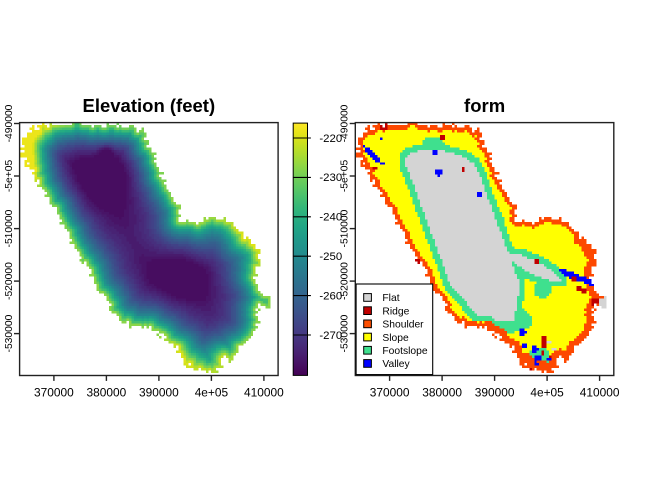 Image resolution: width=672 pixels, height=480 pixels. I want to click on svg-text: -250, so click(330, 257).